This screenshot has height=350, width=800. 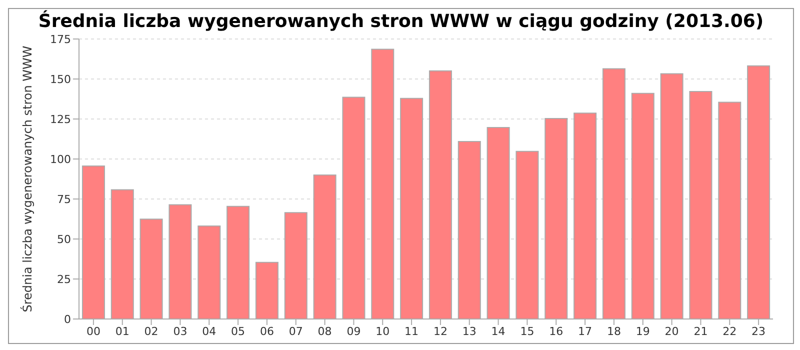 I want to click on x-tick-label: 16, so click(x=556, y=331).